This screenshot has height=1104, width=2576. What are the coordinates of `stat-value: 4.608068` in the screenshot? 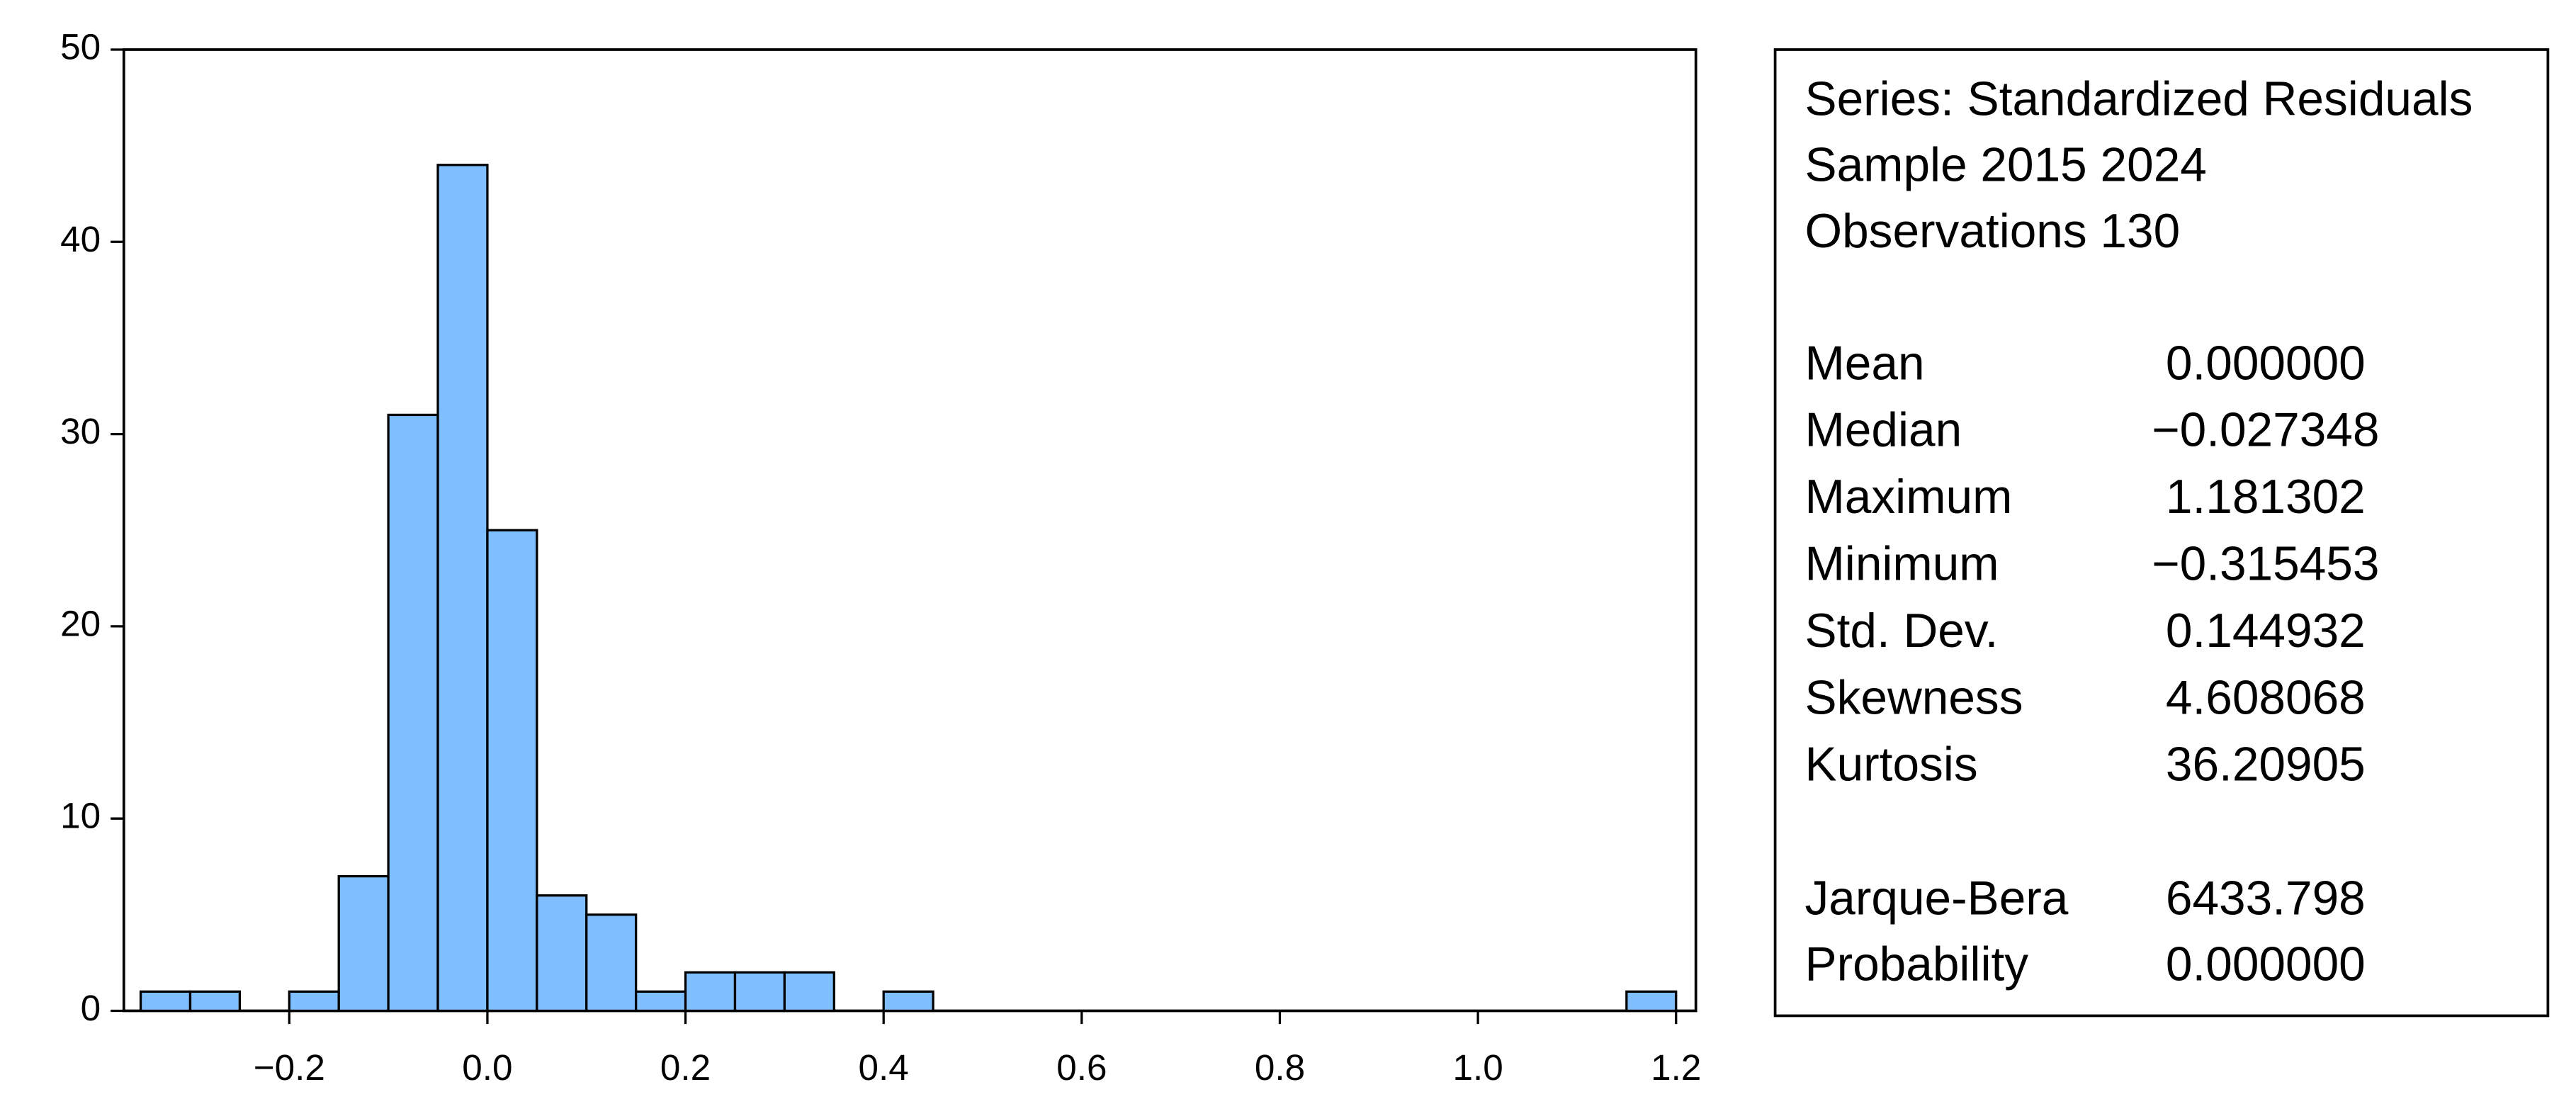 It's located at (2266, 697).